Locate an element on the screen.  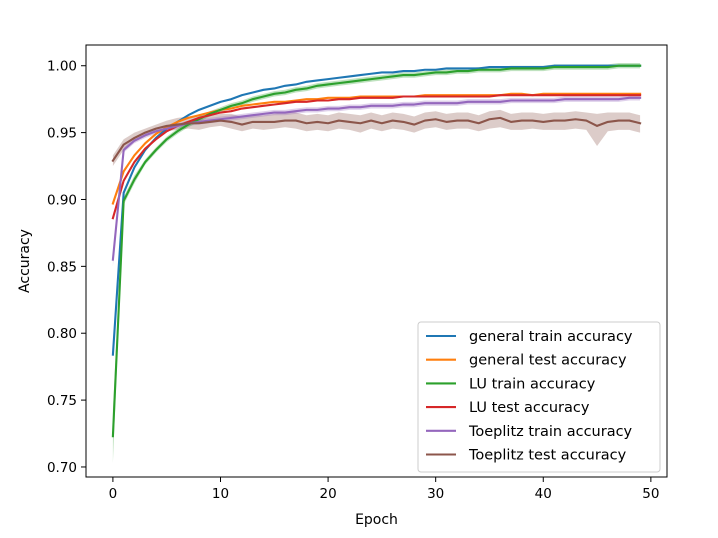
x-axis-label: Epoch is located at coordinates (376, 520).